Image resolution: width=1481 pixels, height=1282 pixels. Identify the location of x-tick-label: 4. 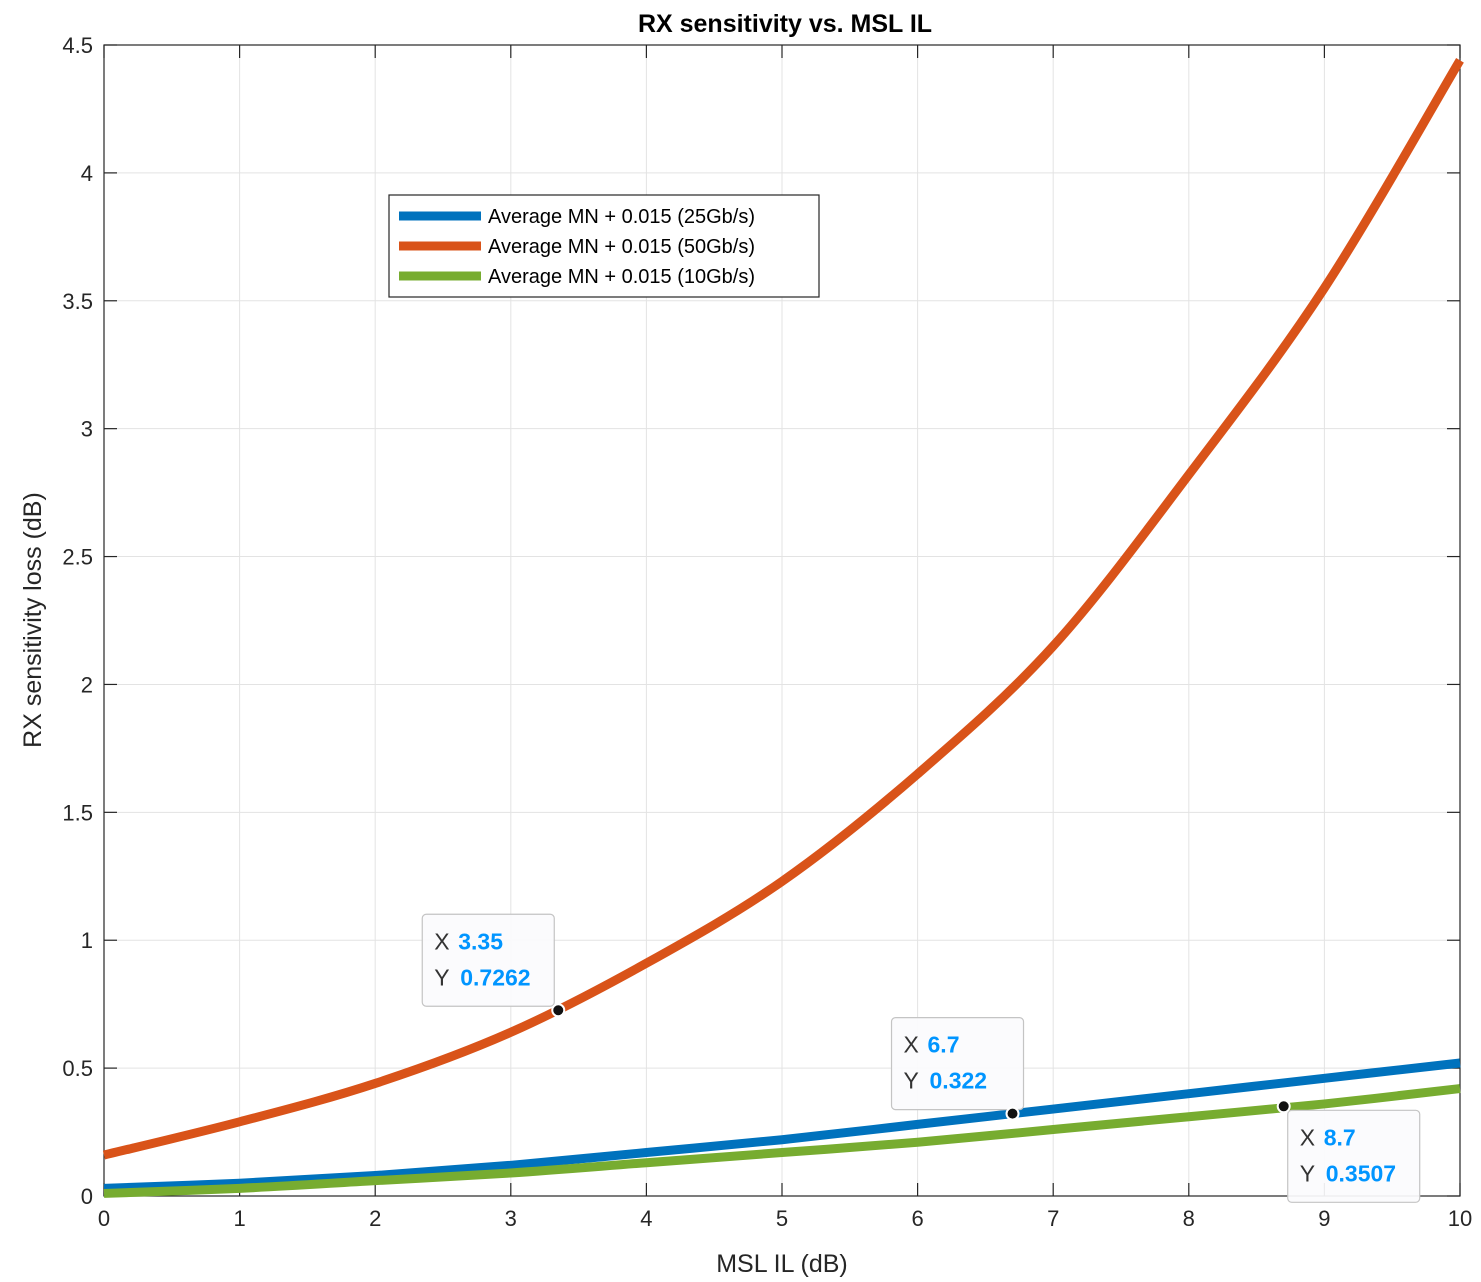
(646, 1218).